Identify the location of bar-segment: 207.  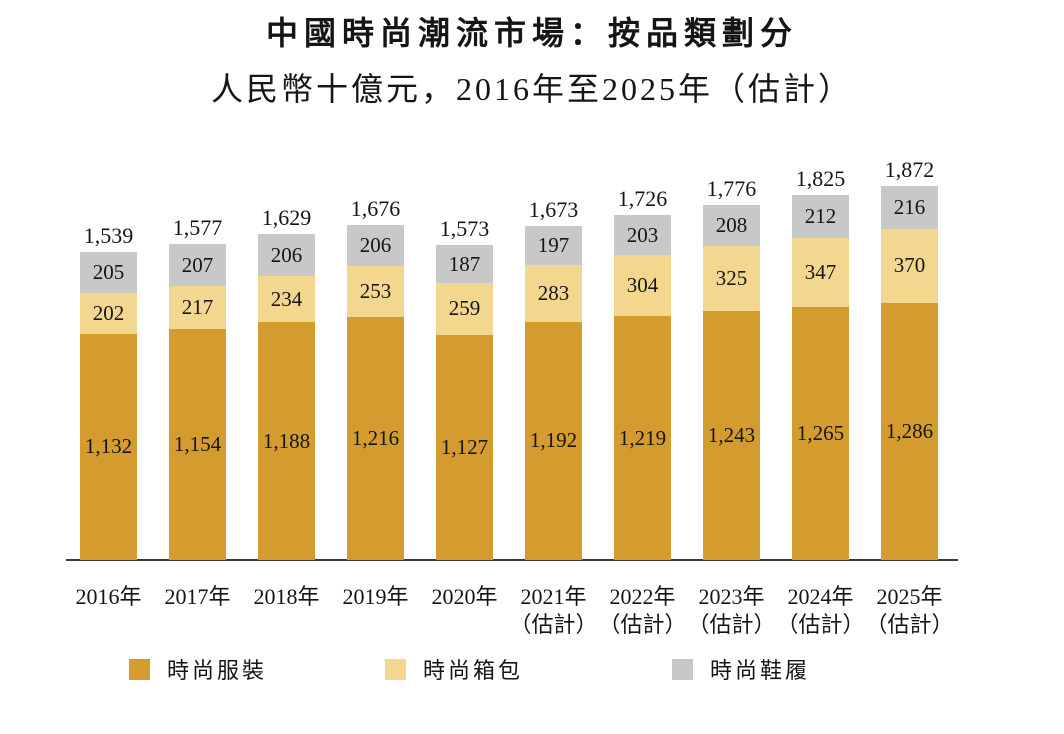
(197, 265).